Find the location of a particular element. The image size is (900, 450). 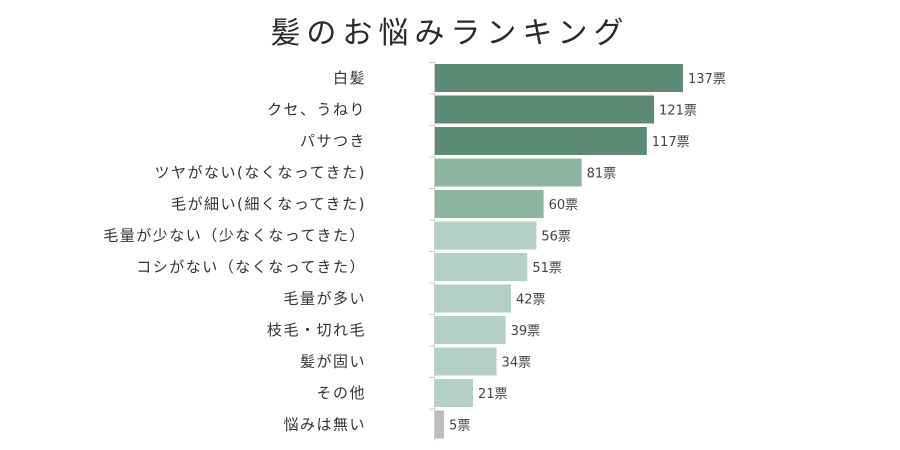

category-label: 毛量が少ない（少なくなってきた） is located at coordinates (234, 236).